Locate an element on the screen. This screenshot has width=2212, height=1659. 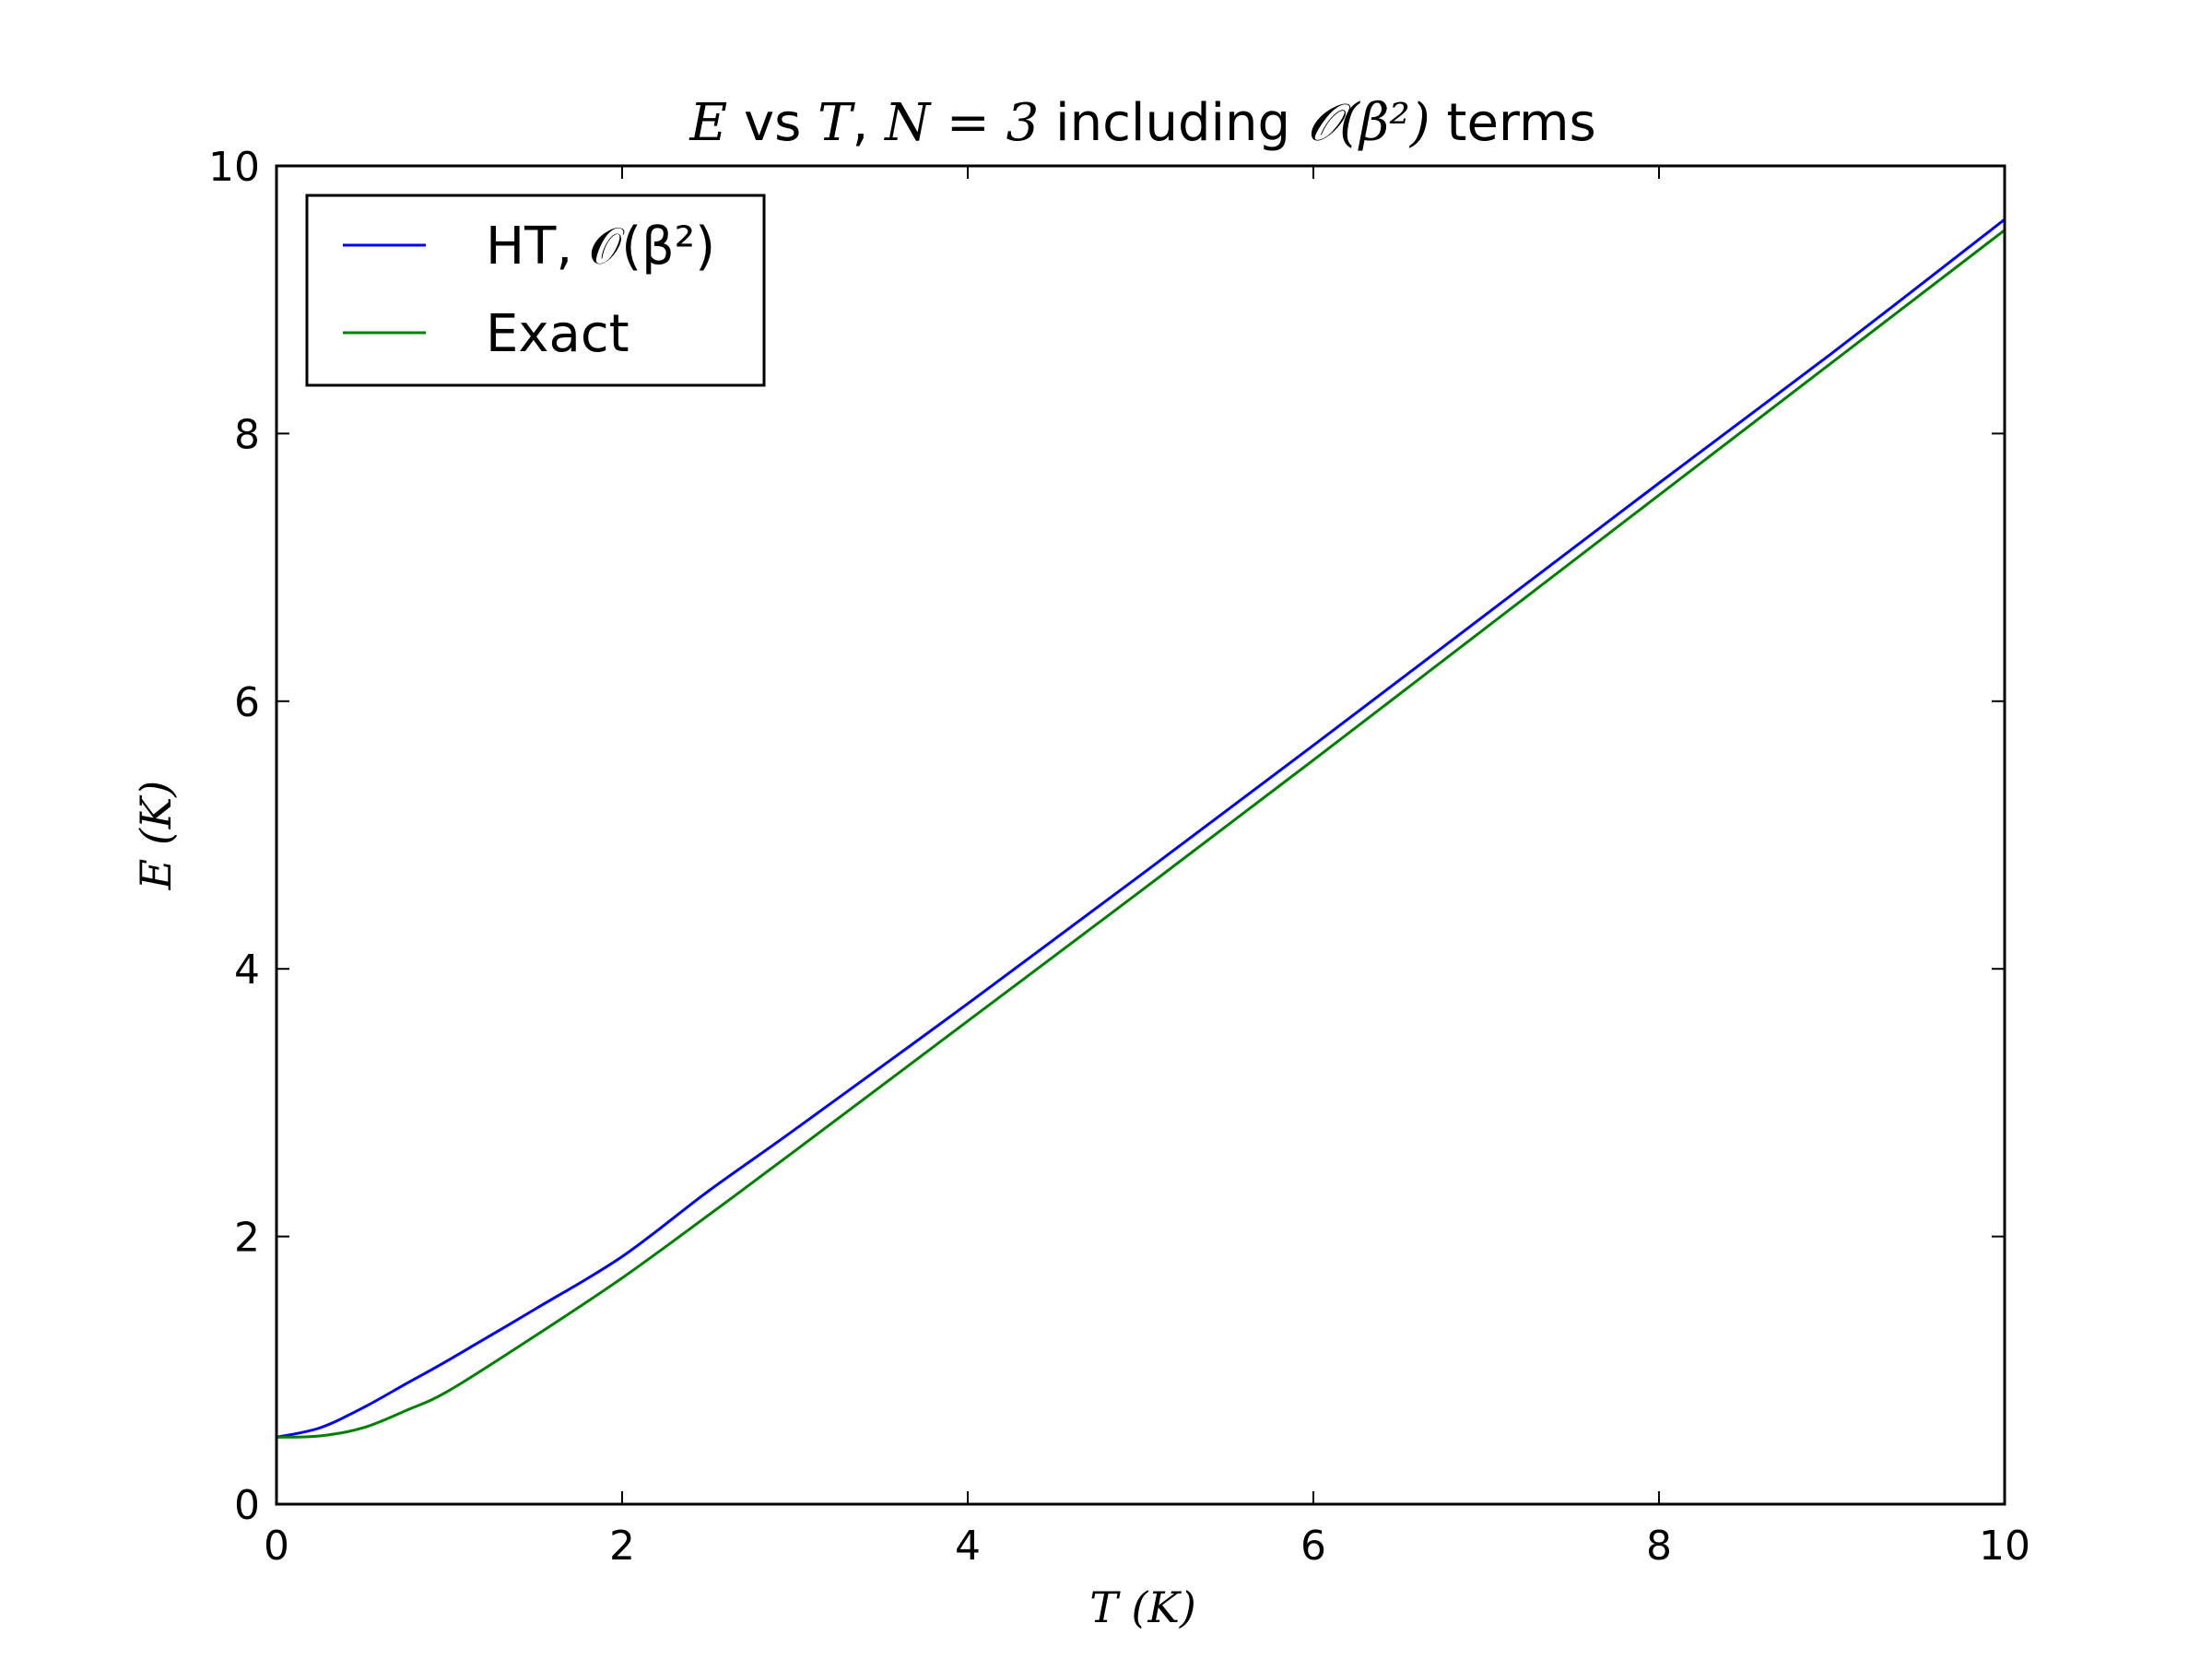
y-tick-label: 4 is located at coordinates (247, 970).